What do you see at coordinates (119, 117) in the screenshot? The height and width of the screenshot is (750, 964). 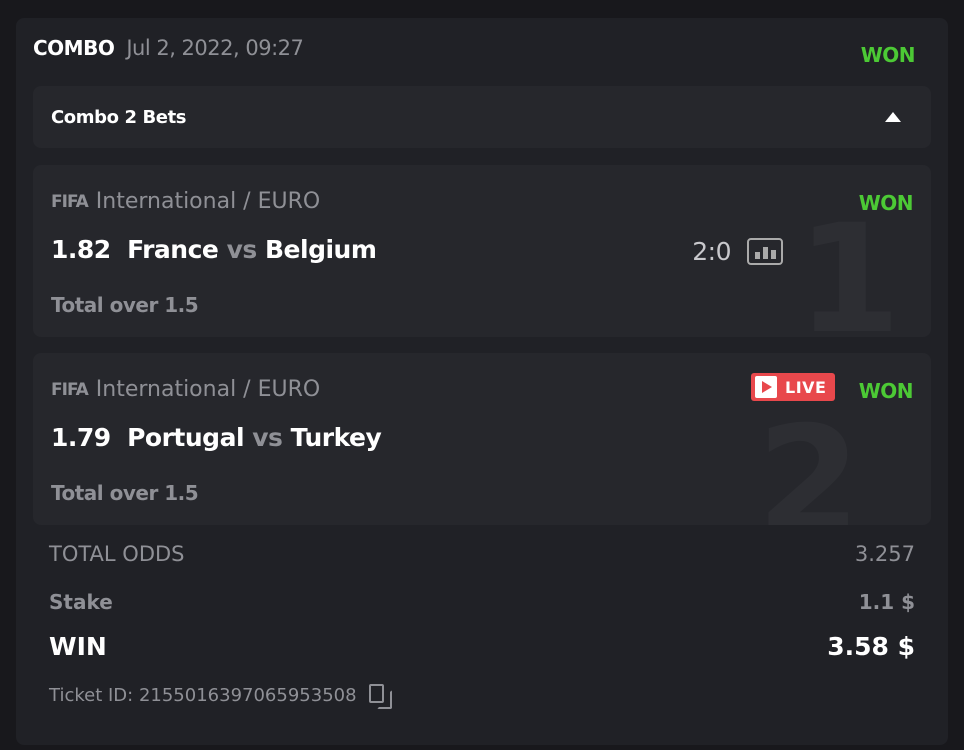 I see `combo-label: Combo 2 Bets` at bounding box center [119, 117].